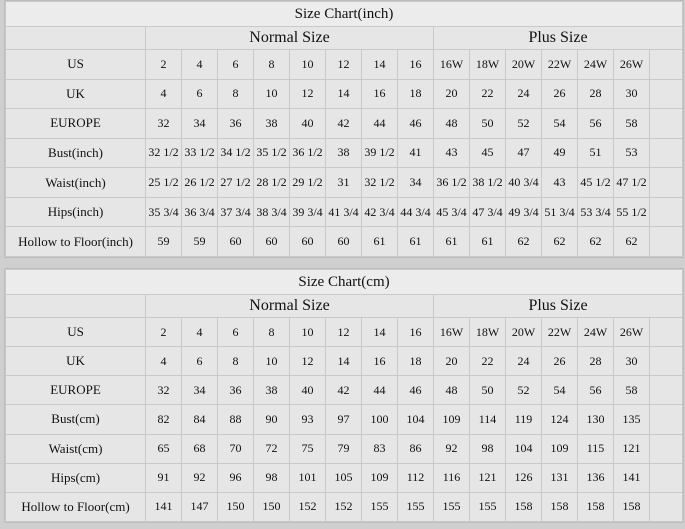  I want to click on normal-size-cell: 44, so click(379, 123).